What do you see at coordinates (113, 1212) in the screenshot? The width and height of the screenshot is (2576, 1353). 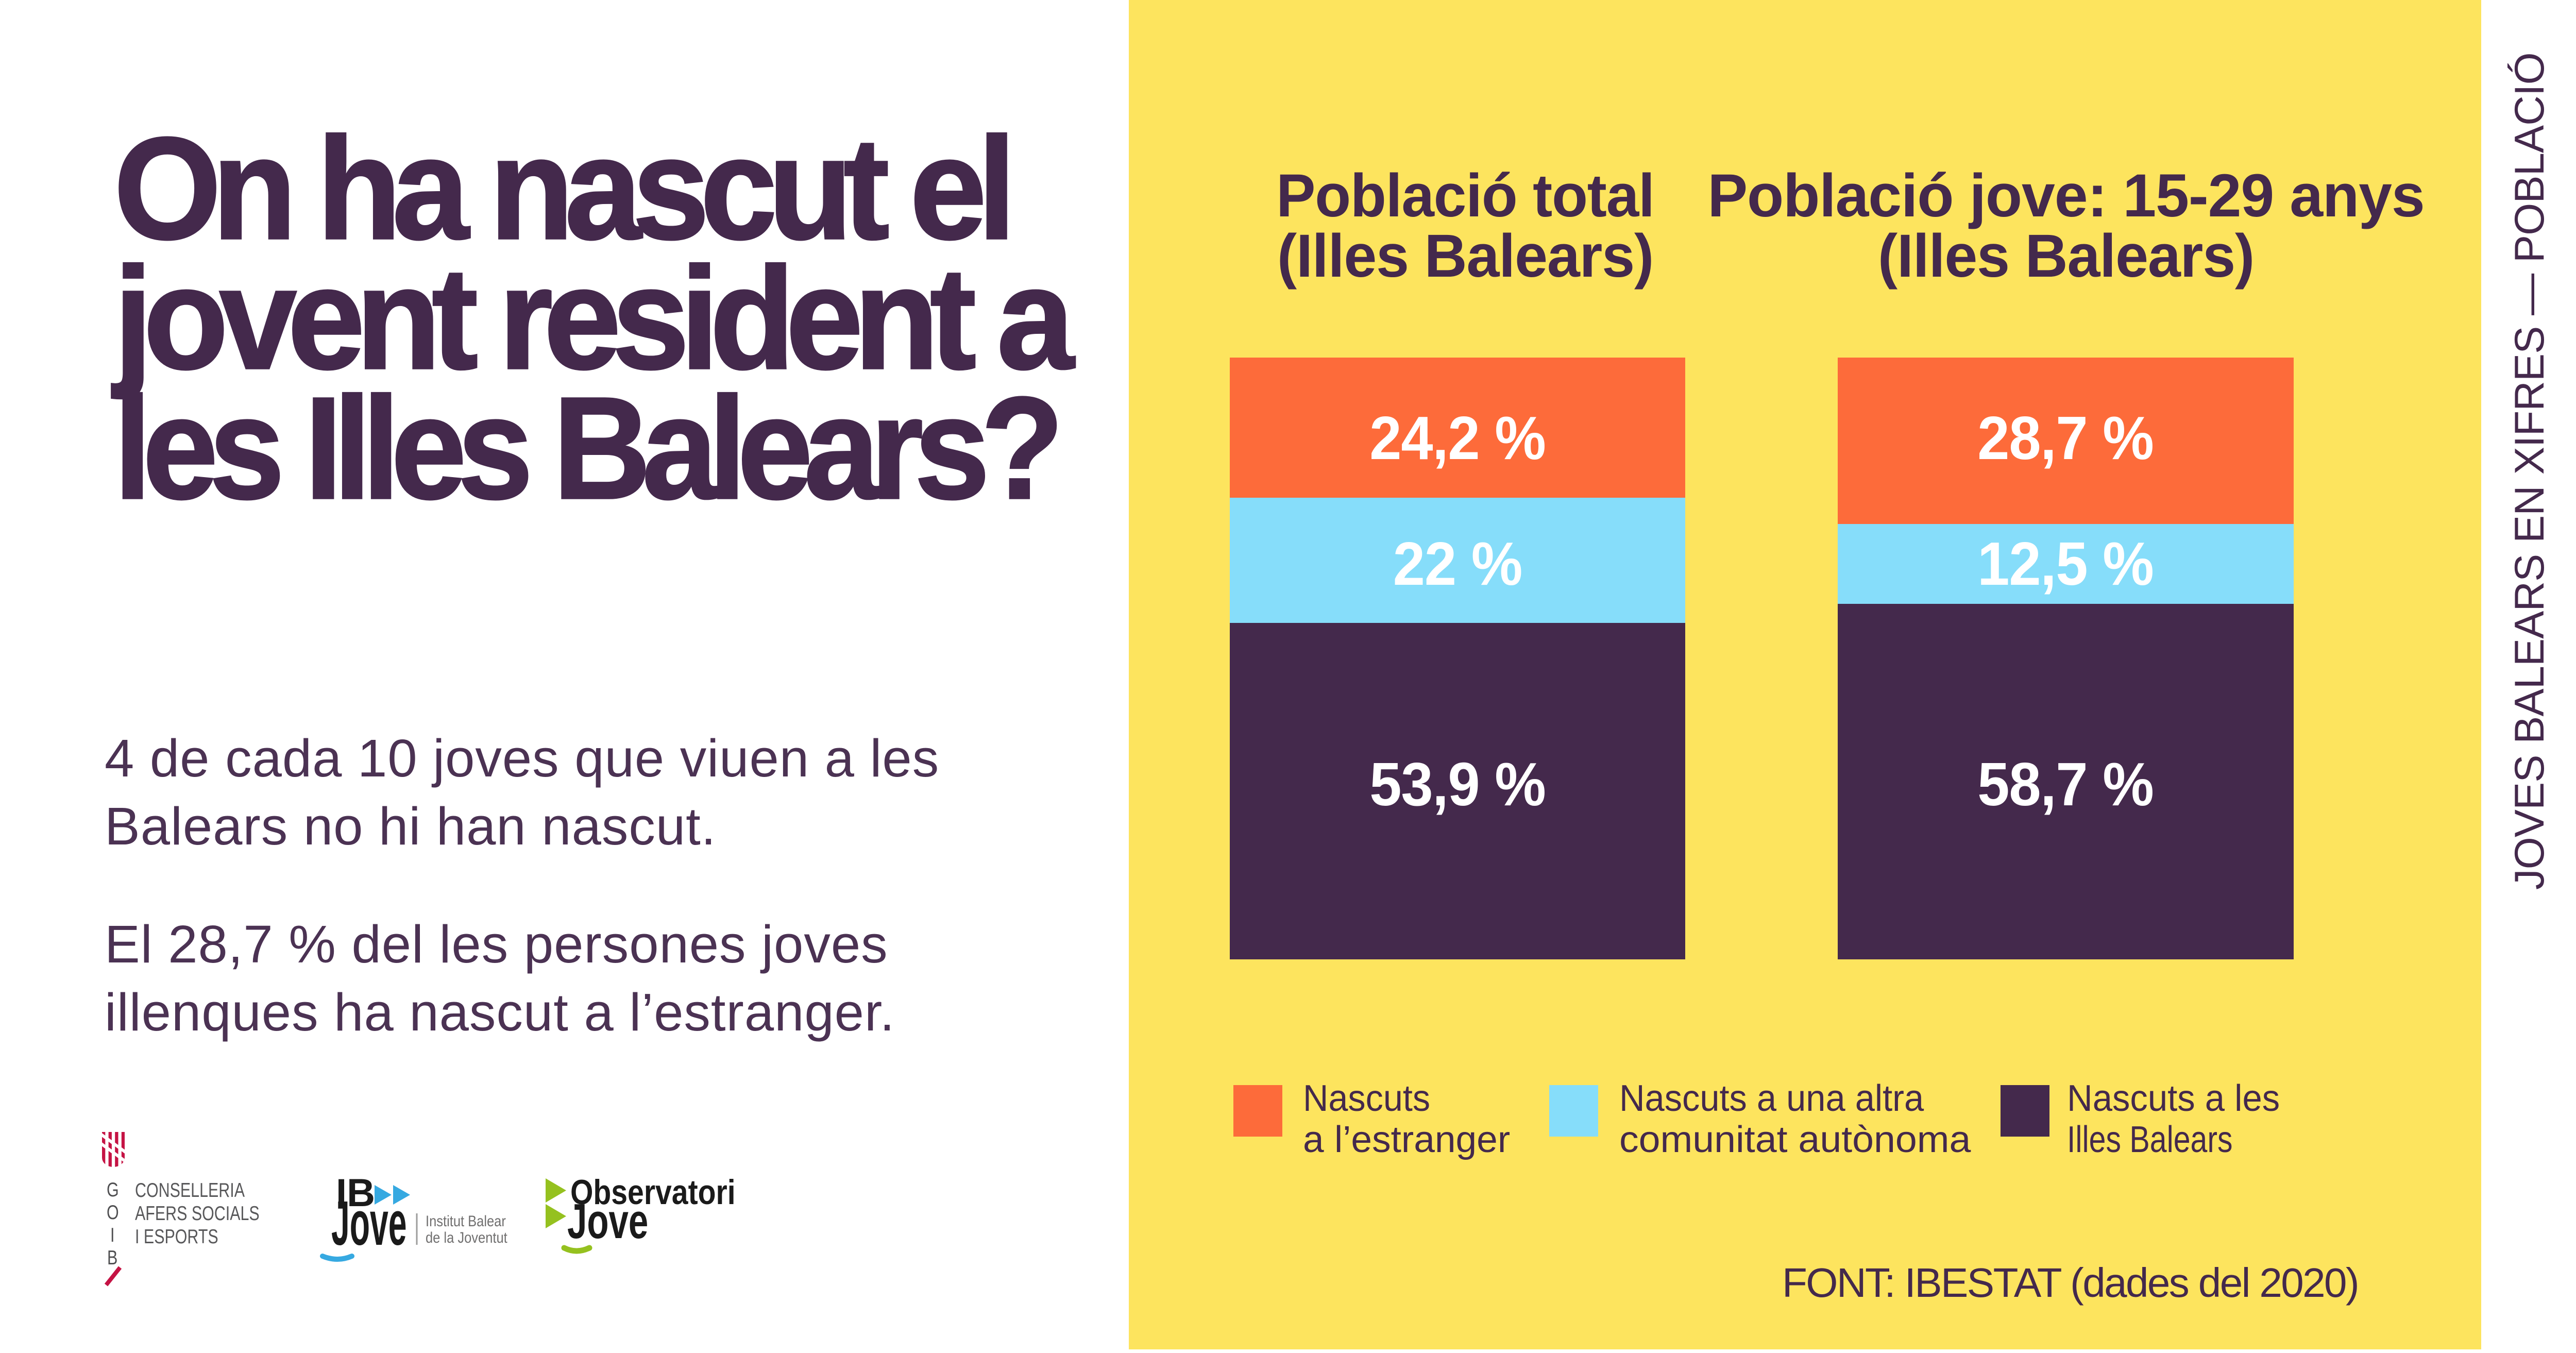 I see `svg-text: O` at bounding box center [113, 1212].